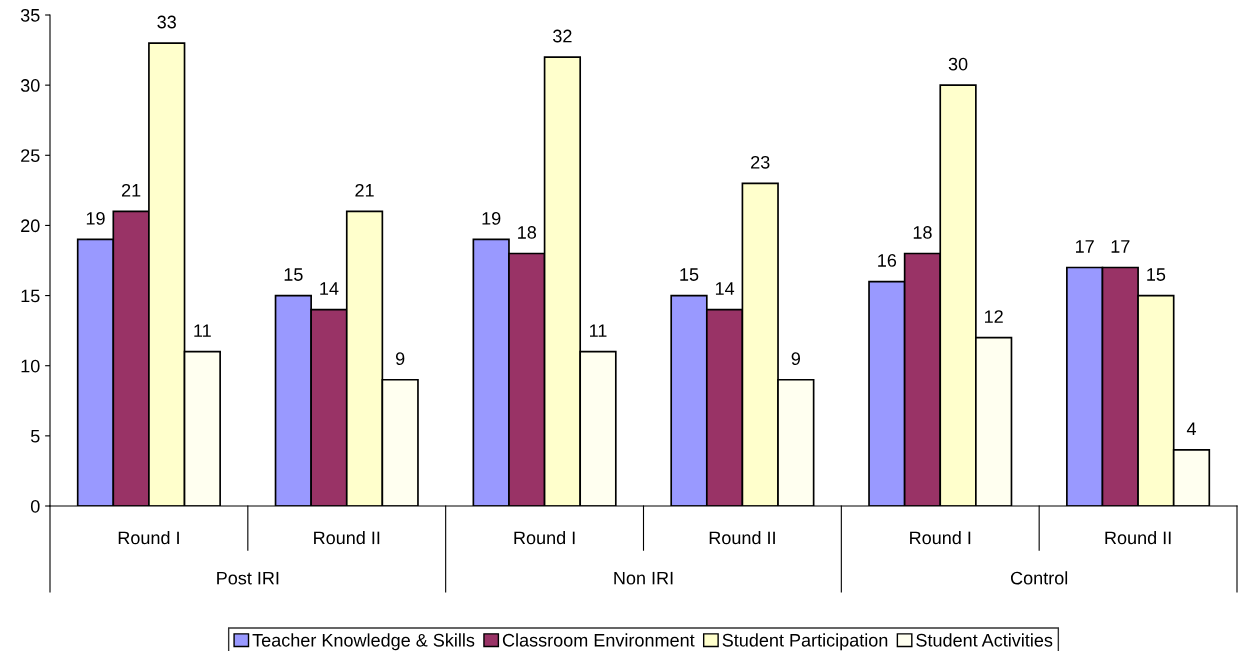 The width and height of the screenshot is (1240, 651). What do you see at coordinates (30, 156) in the screenshot?
I see `y-tick-label: 25` at bounding box center [30, 156].